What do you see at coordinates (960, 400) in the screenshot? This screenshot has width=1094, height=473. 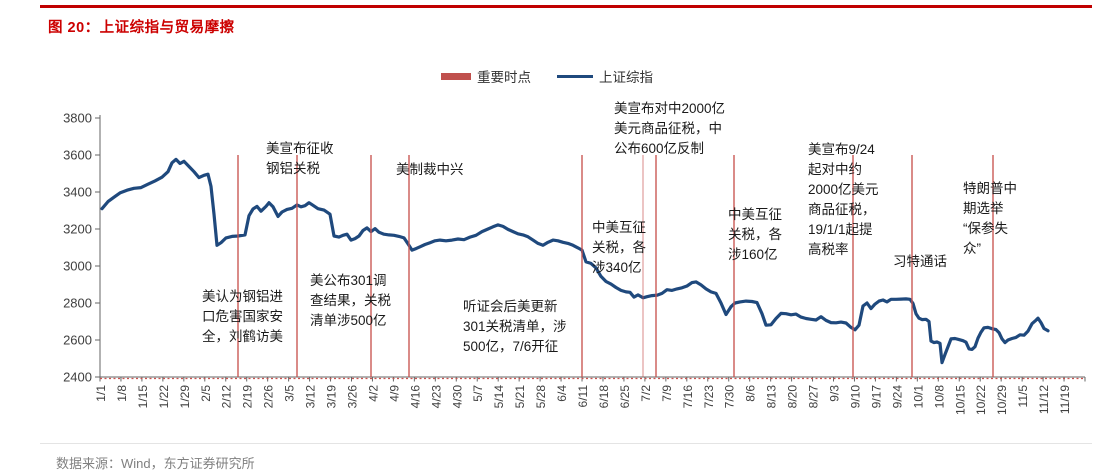 I see `x-tick-label: 10/15` at bounding box center [960, 400].